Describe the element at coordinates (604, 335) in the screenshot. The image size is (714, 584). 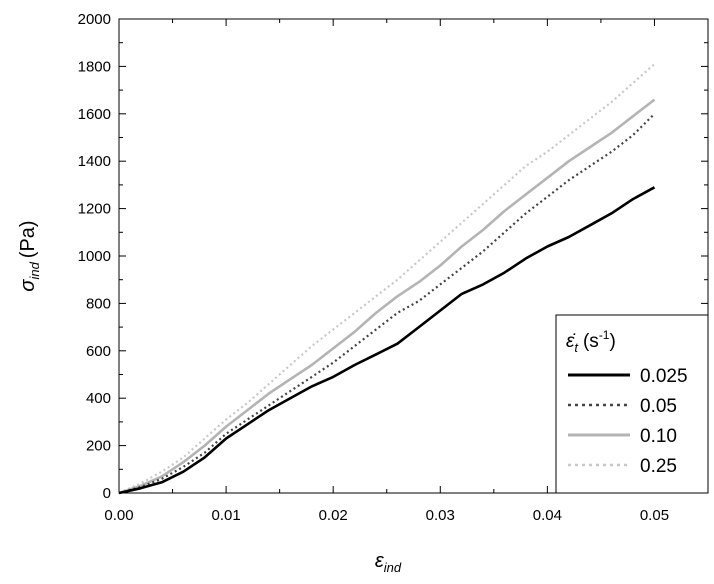
I see `legend-title-superscript: -1` at that location.